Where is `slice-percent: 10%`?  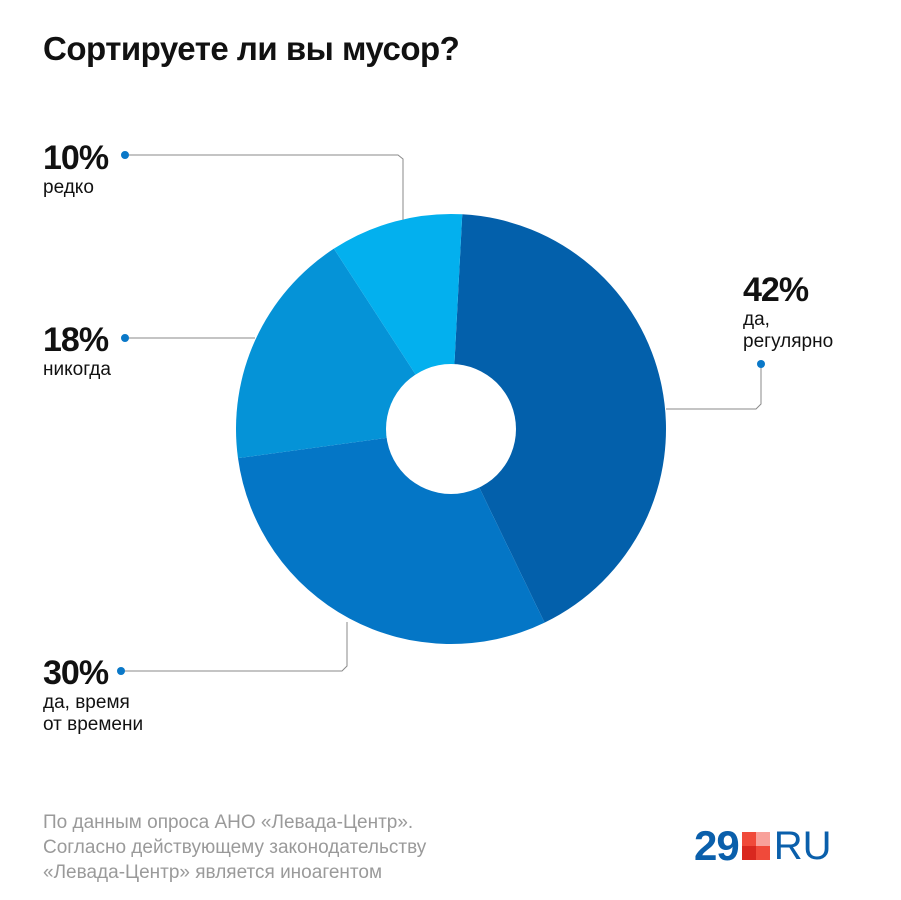 slice-percent: 10% is located at coordinates (76, 158).